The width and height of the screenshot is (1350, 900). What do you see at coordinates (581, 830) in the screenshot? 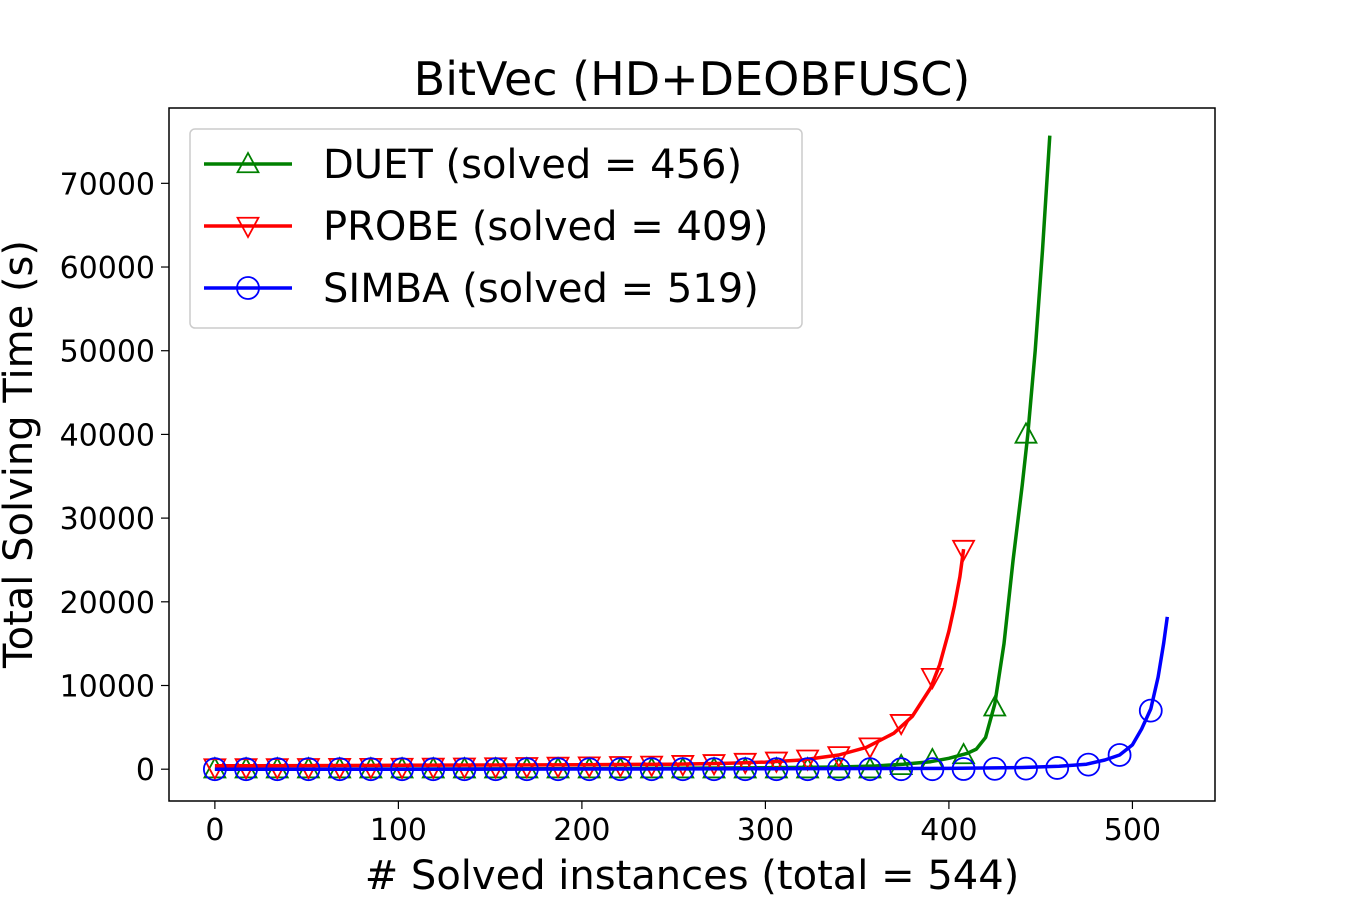
I see `x-tick-label: 200` at bounding box center [581, 830].